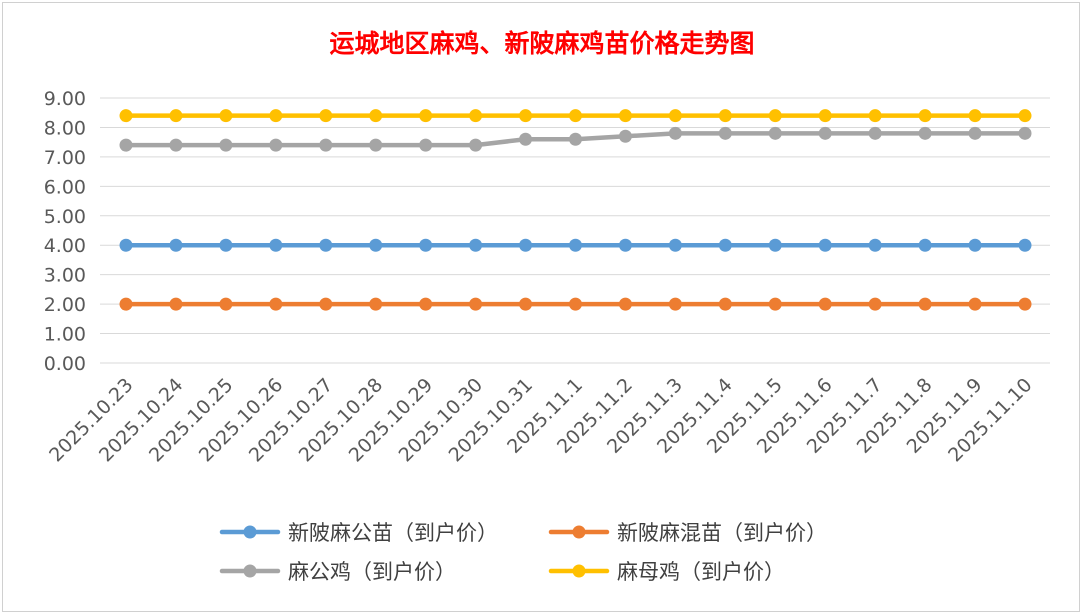 The image size is (1084, 616). Describe the element at coordinates (65, 187) in the screenshot. I see `y-tick-label: 6.00` at that location.